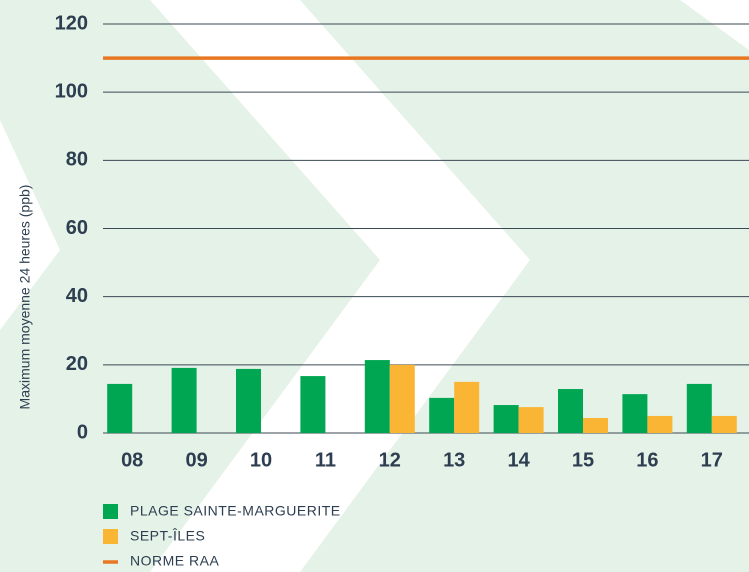 The image size is (749, 572). What do you see at coordinates (583, 460) in the screenshot?
I see `x-tick-label: 15` at bounding box center [583, 460].